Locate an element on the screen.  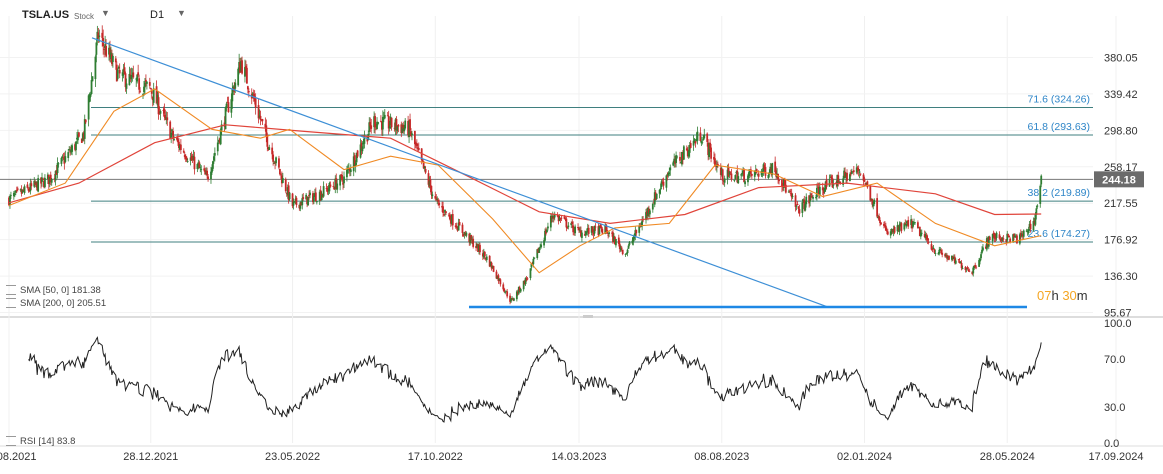
pane-resize-handle is located at coordinates (588, 316).